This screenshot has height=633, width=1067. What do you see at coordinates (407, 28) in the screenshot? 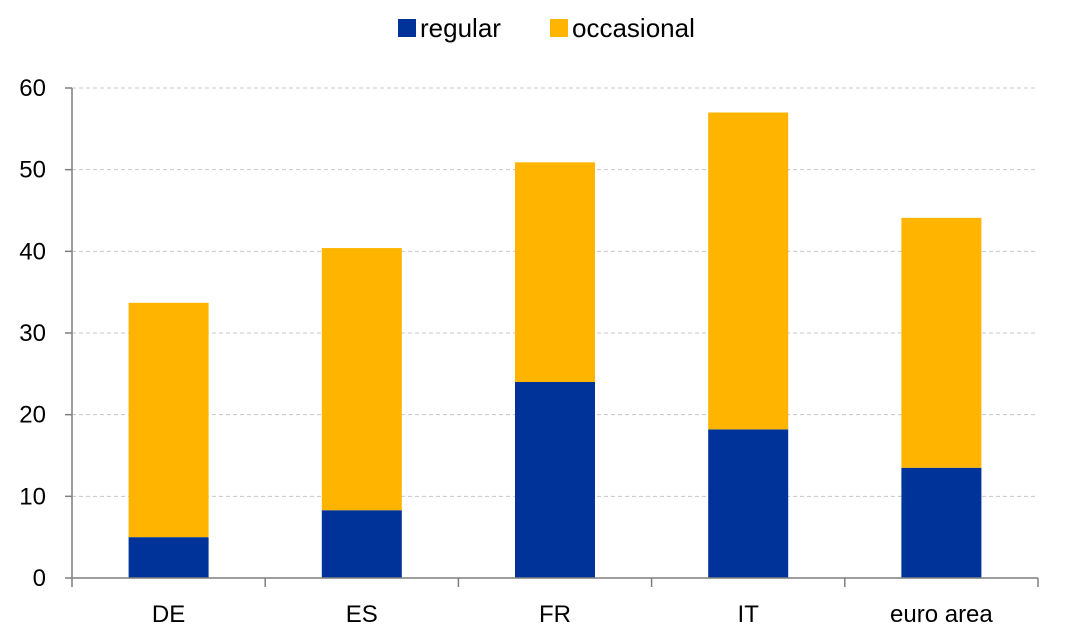
I see `legend-swatch-regular` at bounding box center [407, 28].